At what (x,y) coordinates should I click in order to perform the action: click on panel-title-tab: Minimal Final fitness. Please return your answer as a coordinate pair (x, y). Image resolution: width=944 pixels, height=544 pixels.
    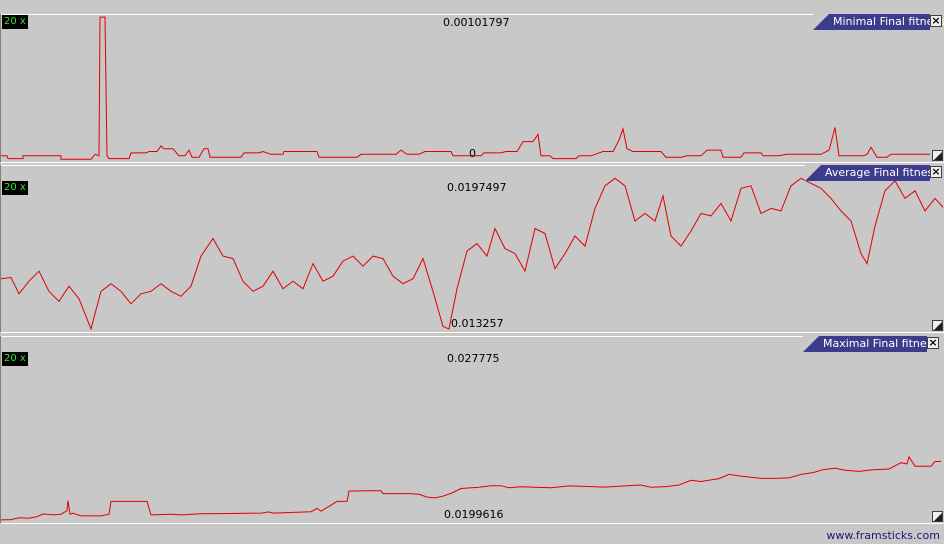
    Looking at the image, I should click on (878, 22).